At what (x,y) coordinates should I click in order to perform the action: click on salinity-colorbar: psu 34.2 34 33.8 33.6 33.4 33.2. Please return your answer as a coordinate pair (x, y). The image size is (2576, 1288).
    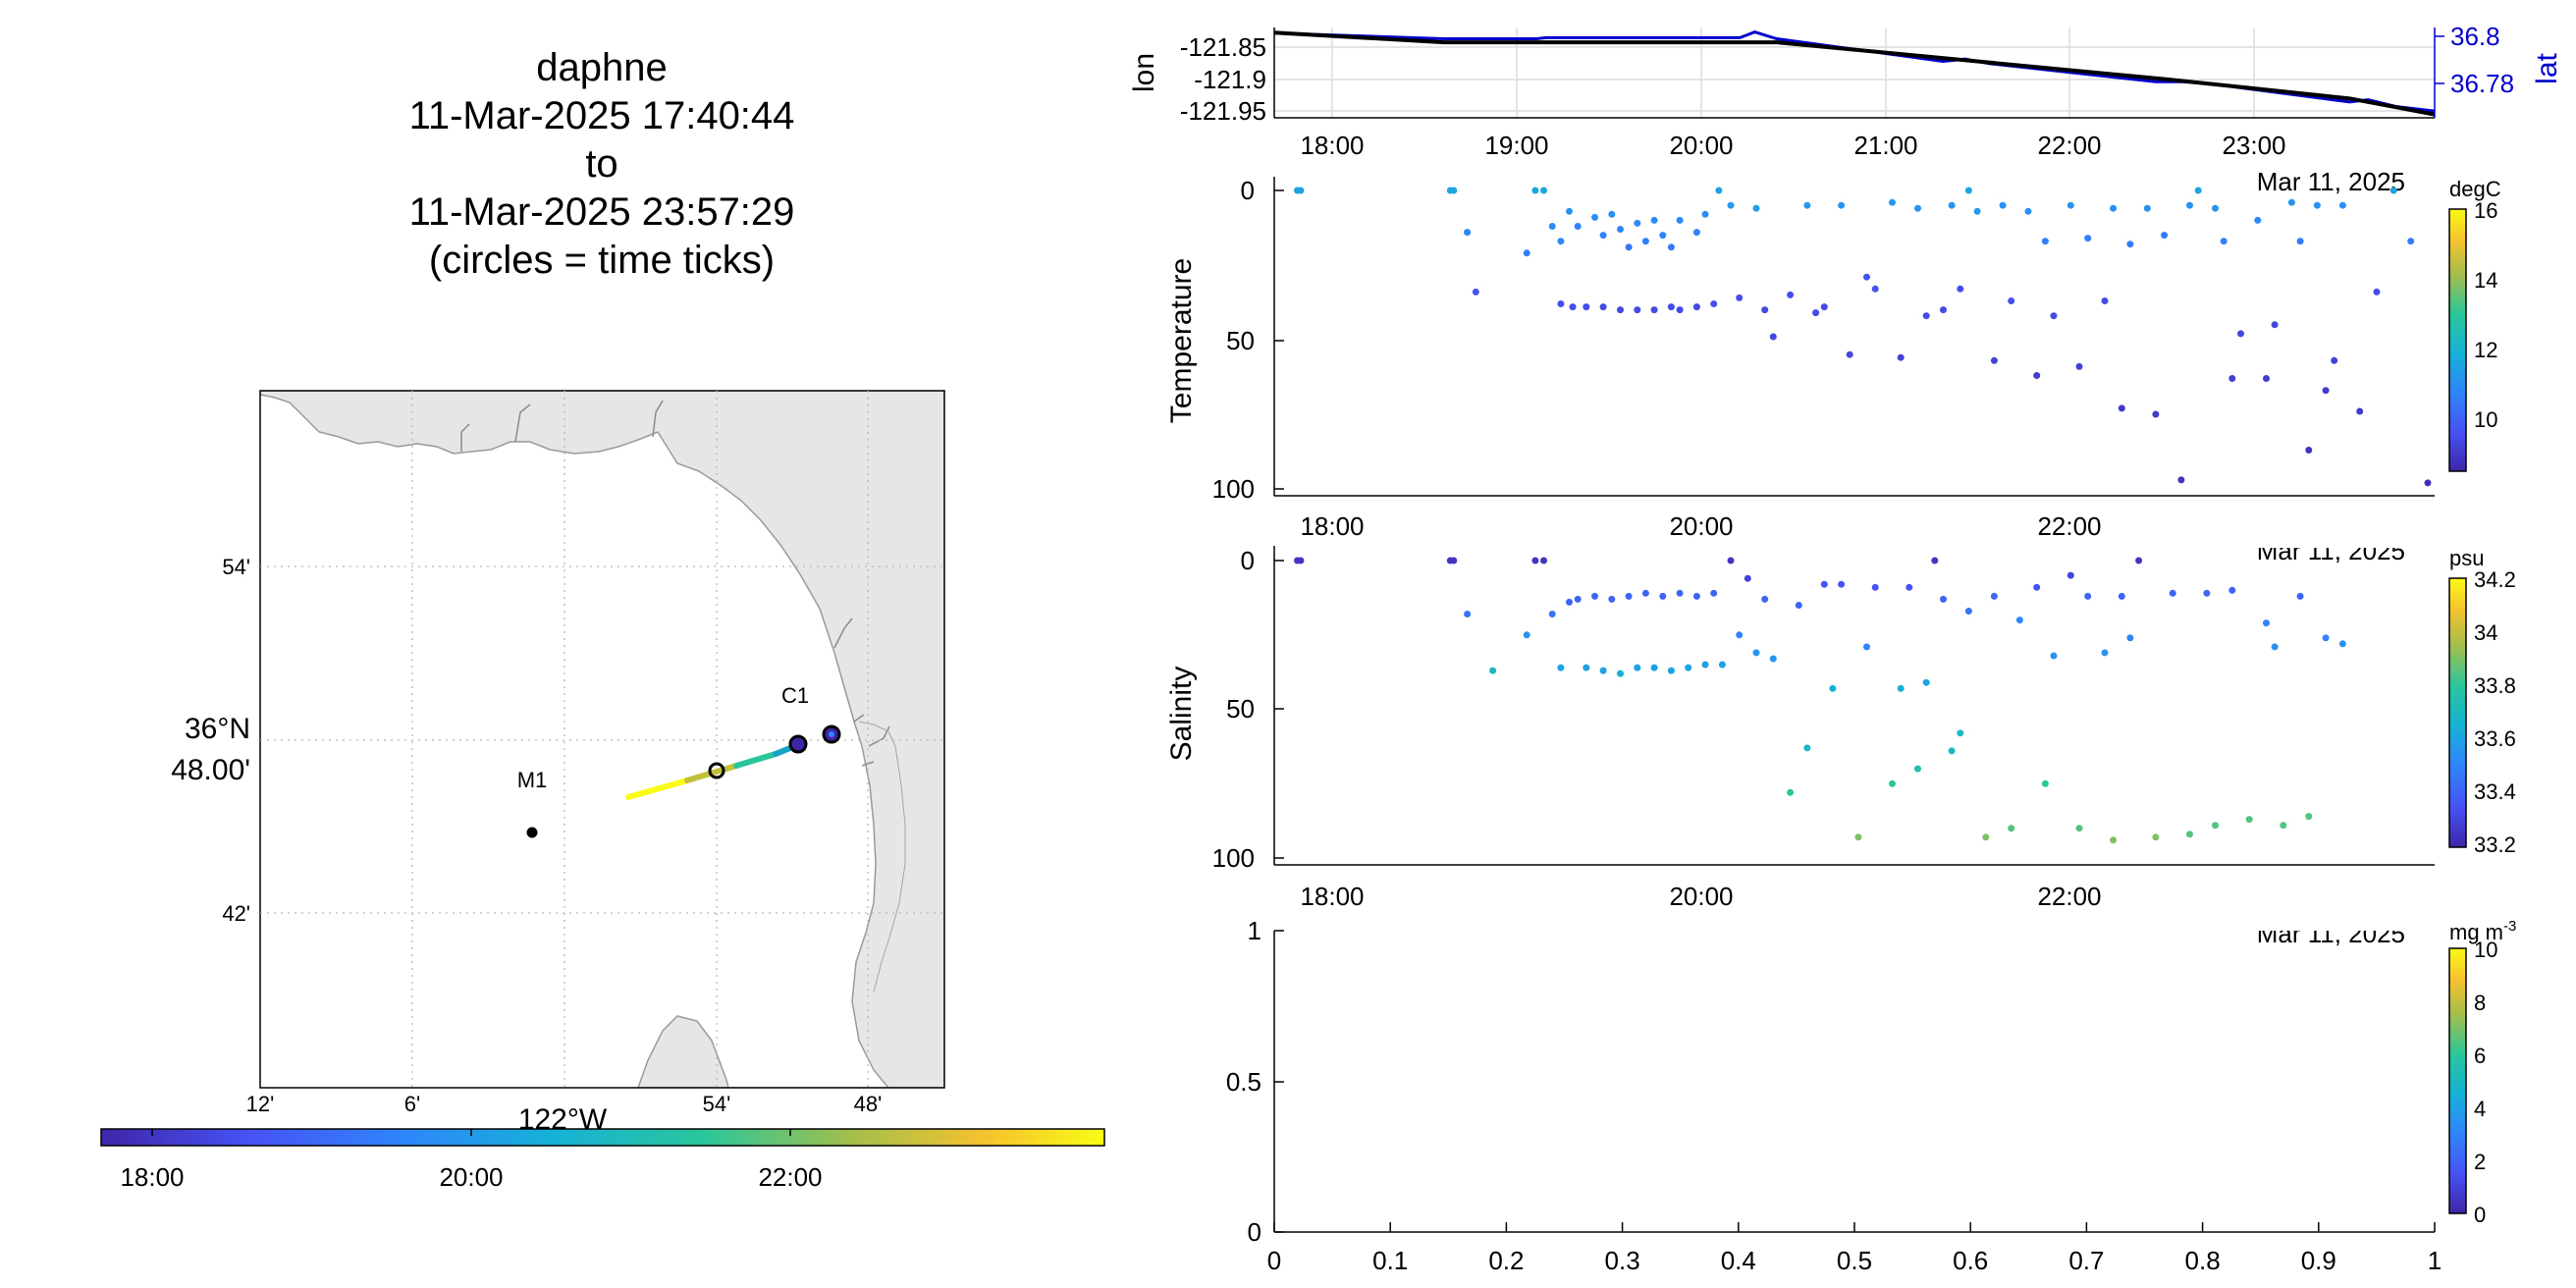
    Looking at the image, I should click on (2482, 701).